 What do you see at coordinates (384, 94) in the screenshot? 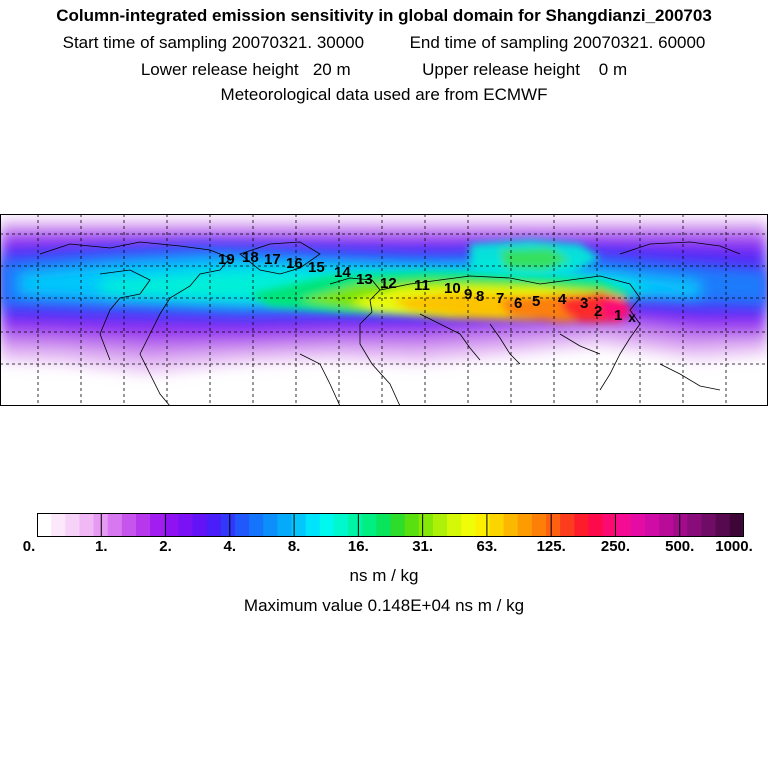
I see `met-data-label: Meteorological data used are from ECMWF` at bounding box center [384, 94].